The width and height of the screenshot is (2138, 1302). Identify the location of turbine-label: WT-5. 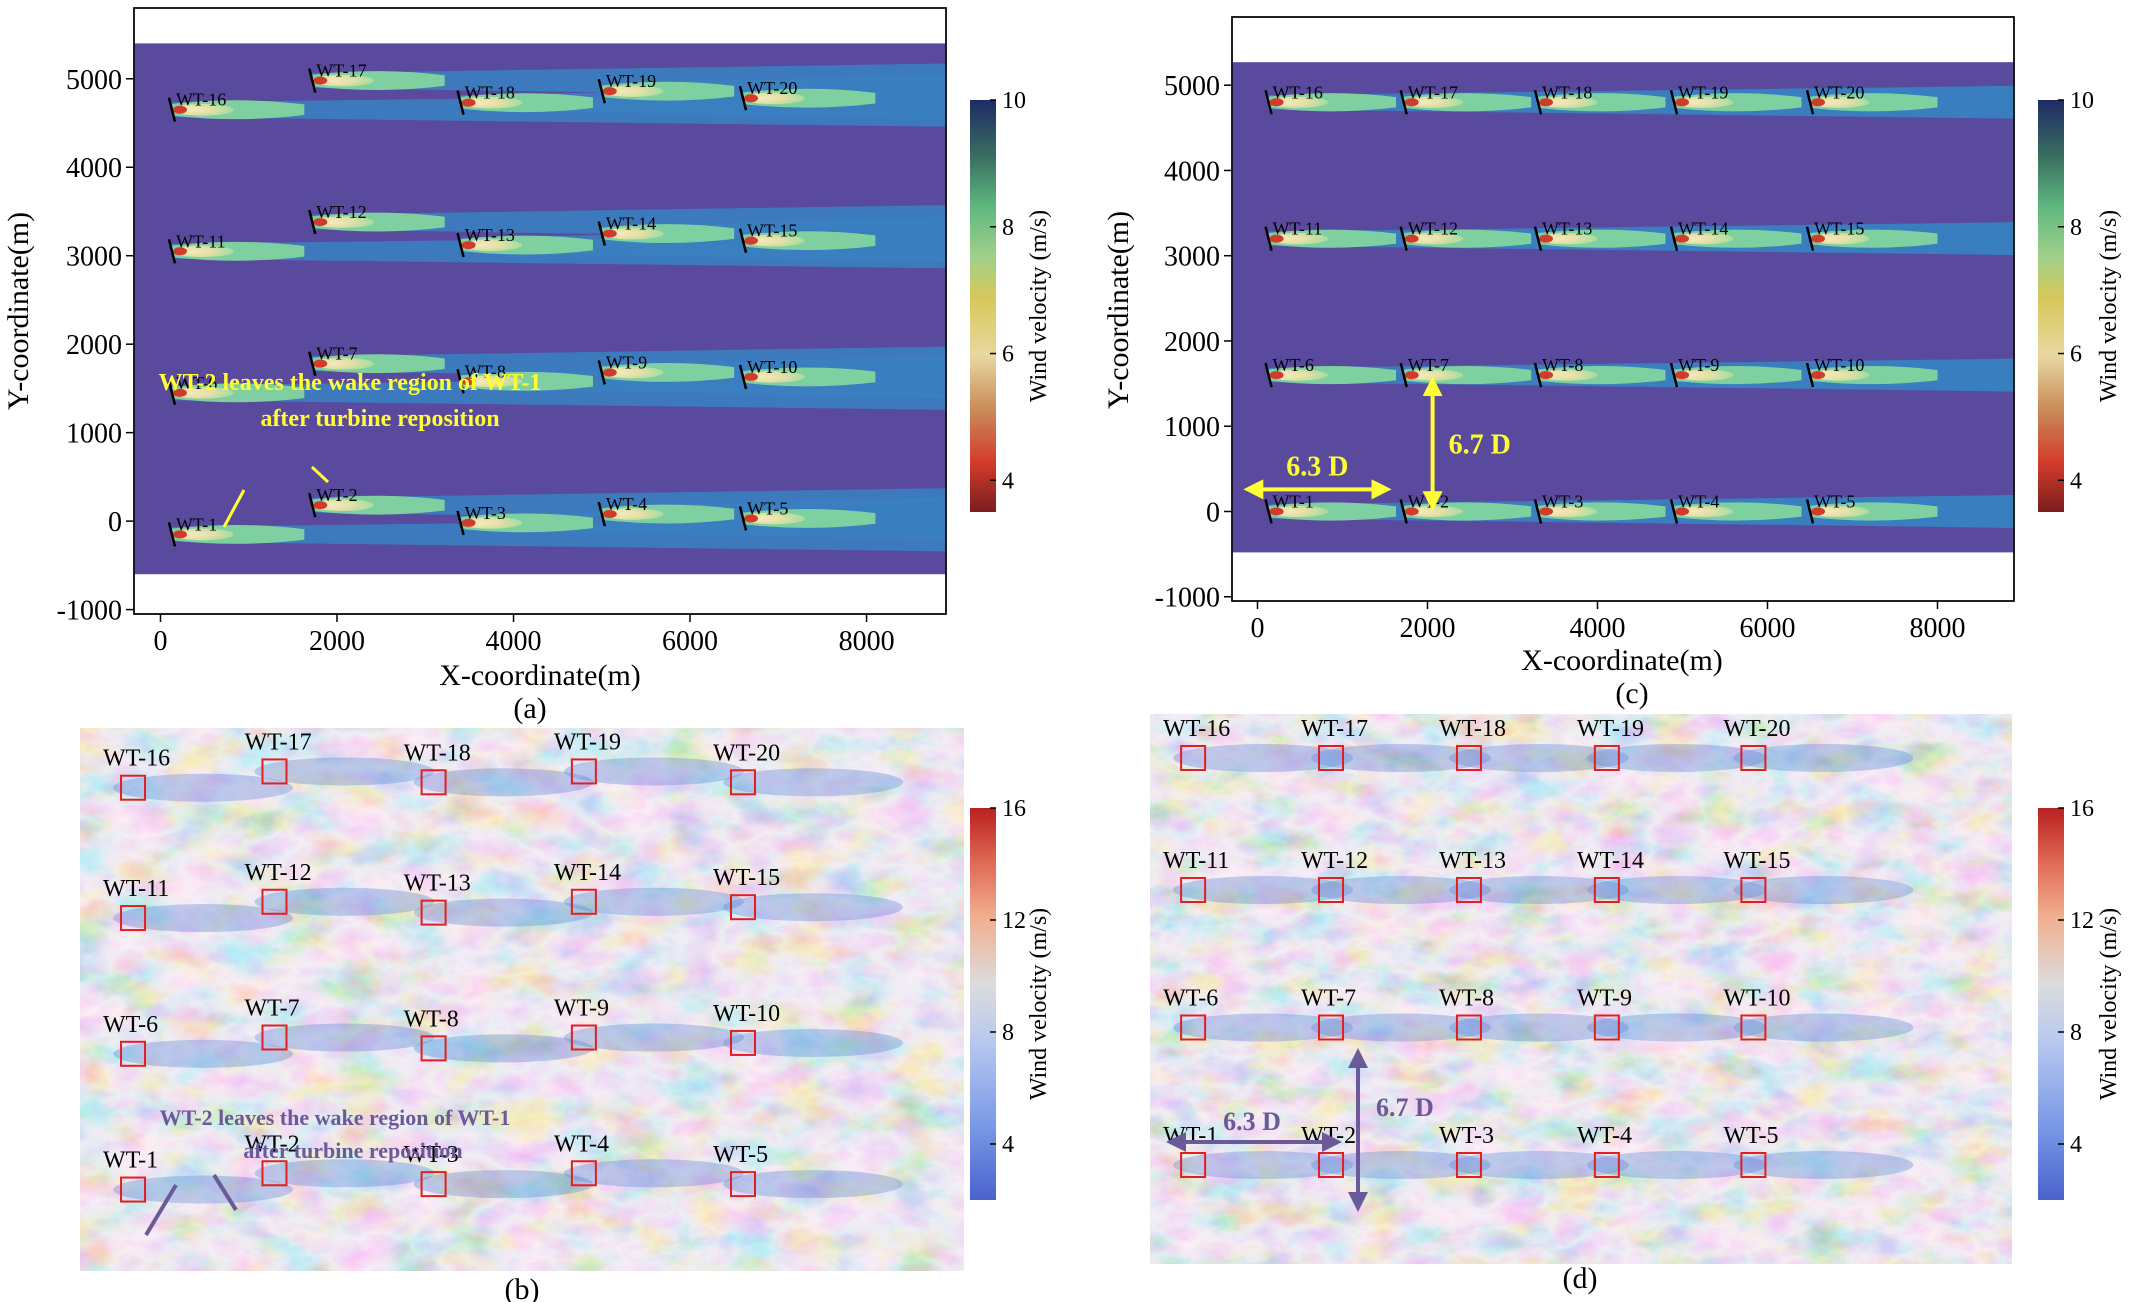
(1834, 501).